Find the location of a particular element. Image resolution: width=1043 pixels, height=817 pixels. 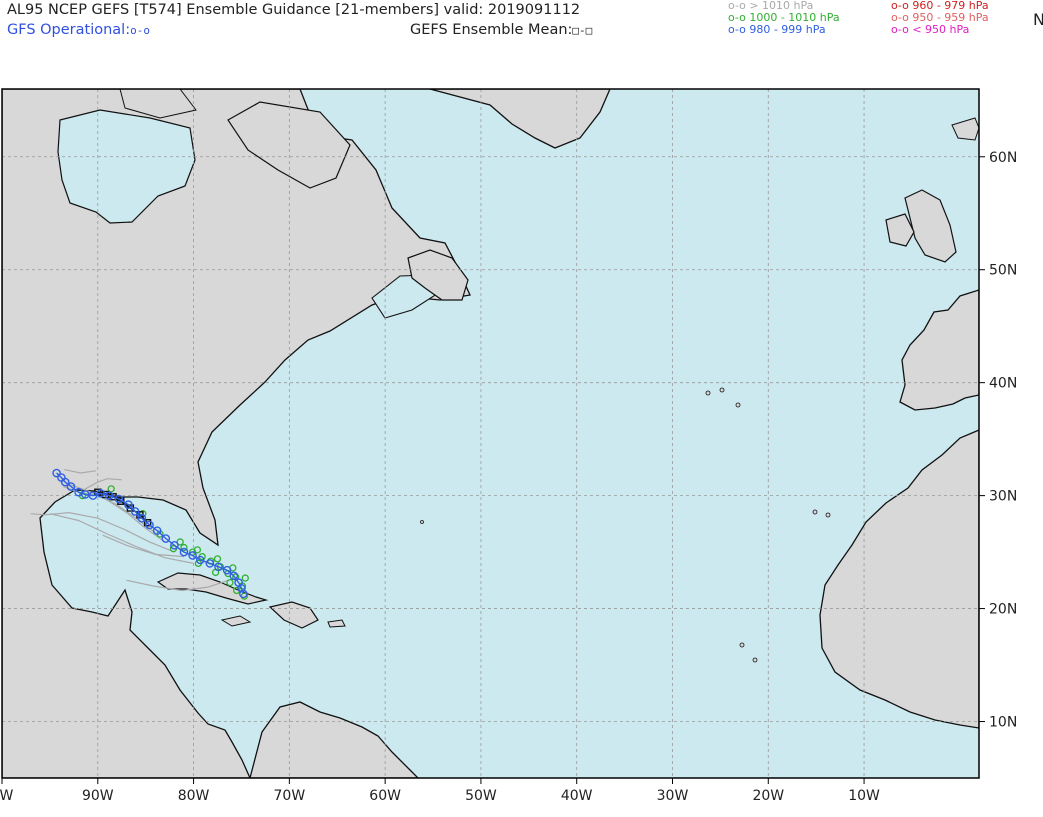

mean-label: GEFS Ensemble Mean: is located at coordinates (491, 30).